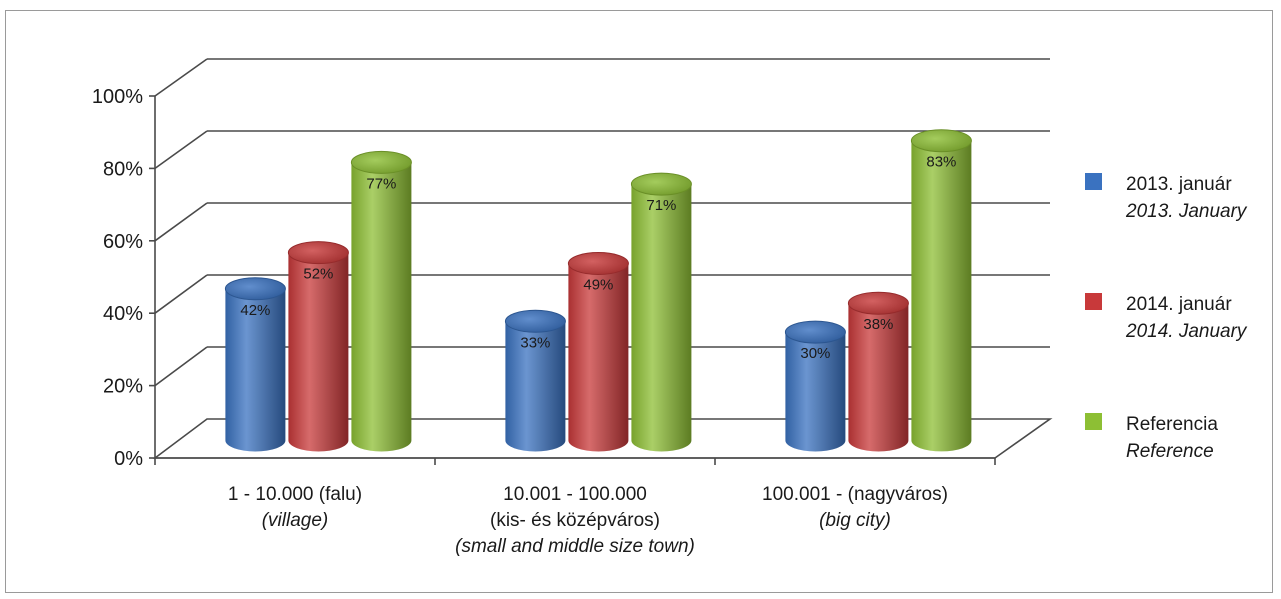  I want to click on category-label-en: (big city), so click(855, 520).